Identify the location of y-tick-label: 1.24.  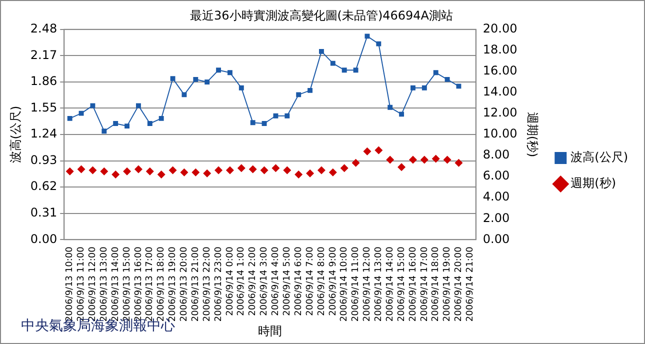
(44, 133).